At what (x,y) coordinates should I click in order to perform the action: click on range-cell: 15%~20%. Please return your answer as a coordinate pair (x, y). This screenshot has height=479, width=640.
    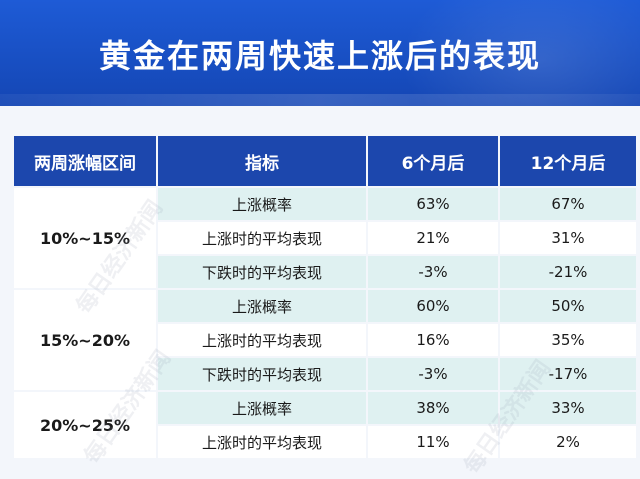
    Looking at the image, I should click on (85, 340).